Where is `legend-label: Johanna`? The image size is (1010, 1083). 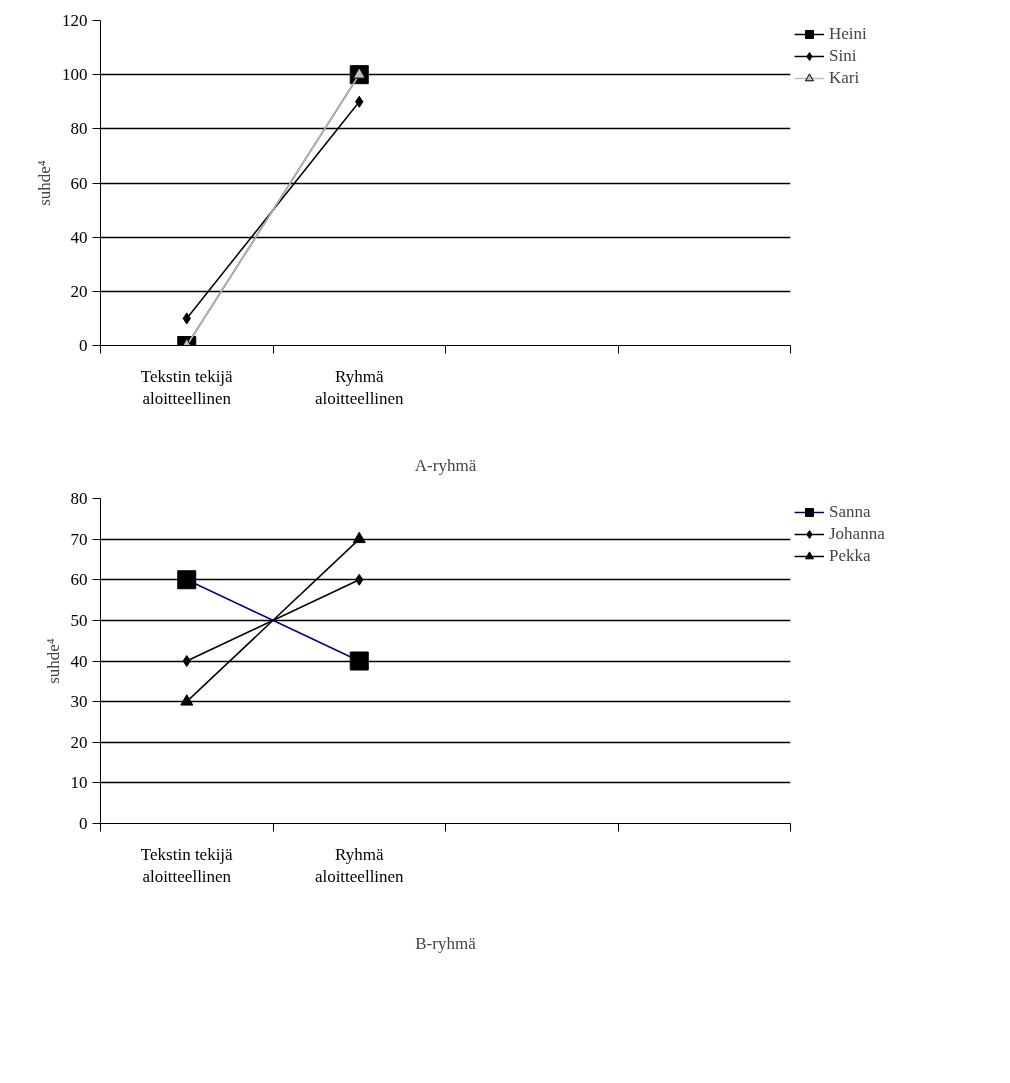 legend-label: Johanna is located at coordinates (857, 534).